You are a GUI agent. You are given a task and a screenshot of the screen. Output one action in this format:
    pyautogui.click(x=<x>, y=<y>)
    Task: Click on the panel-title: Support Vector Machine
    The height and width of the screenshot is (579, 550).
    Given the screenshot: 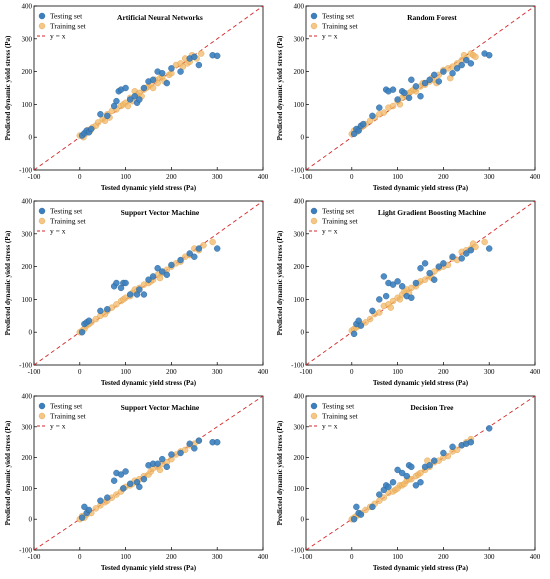 What is the action you would take?
    pyautogui.click(x=160, y=407)
    